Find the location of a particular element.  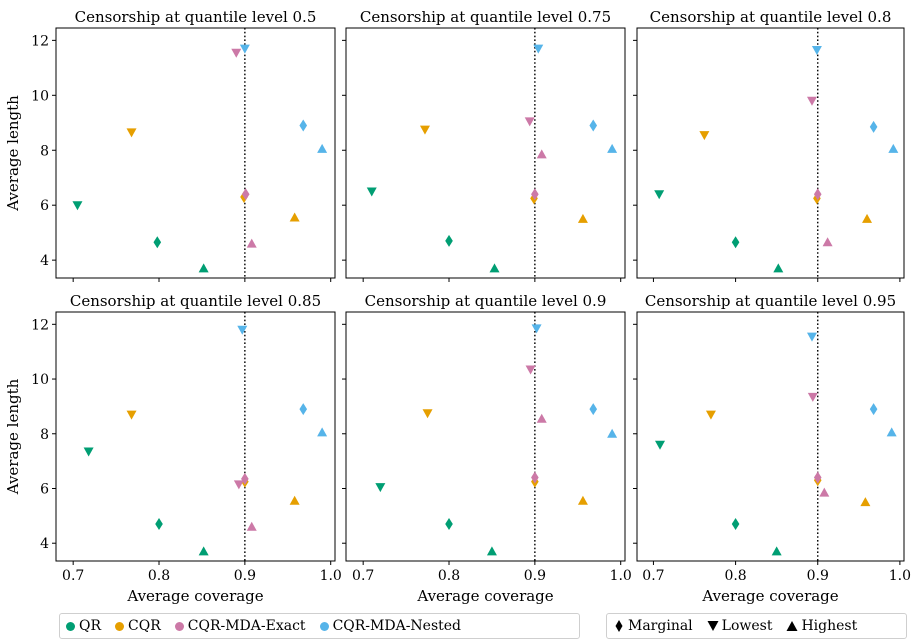

y-tick-label: 12 is located at coordinates (40, 325).